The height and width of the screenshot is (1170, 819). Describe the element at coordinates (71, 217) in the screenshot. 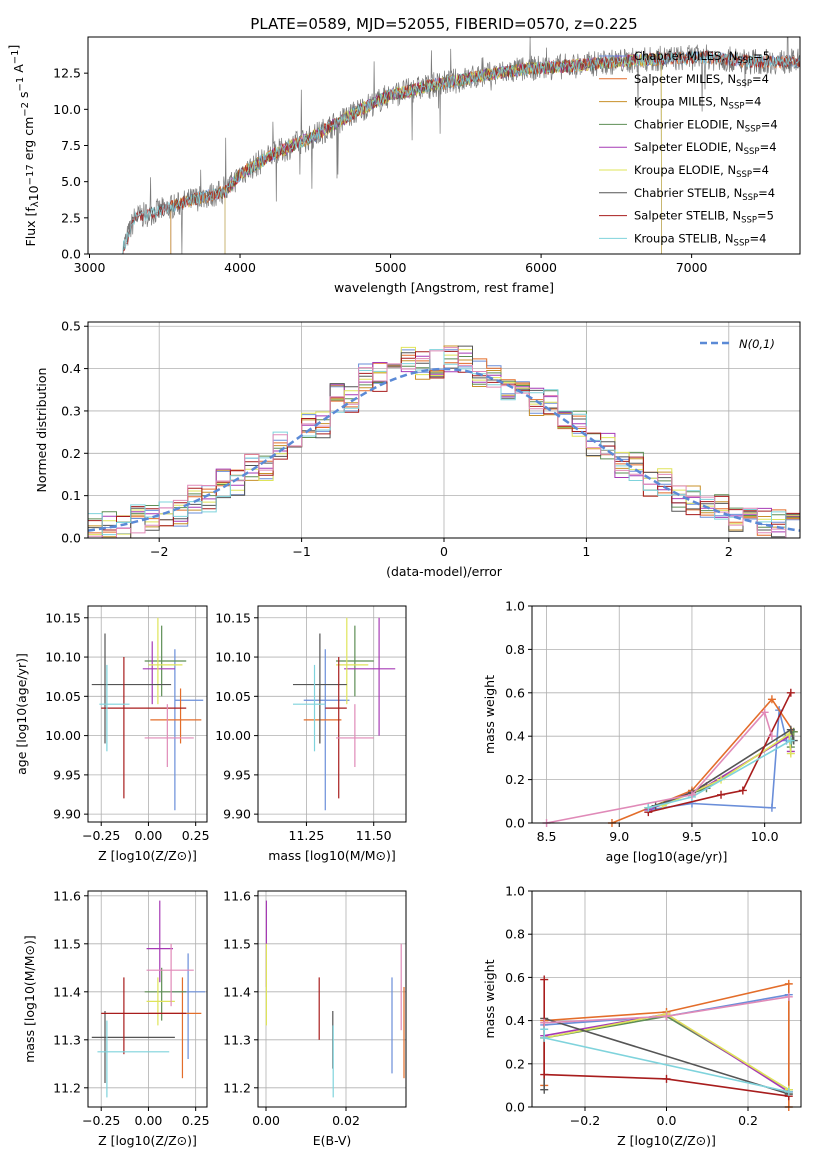

I see `spectrum-ytick-label: 2.5` at that location.